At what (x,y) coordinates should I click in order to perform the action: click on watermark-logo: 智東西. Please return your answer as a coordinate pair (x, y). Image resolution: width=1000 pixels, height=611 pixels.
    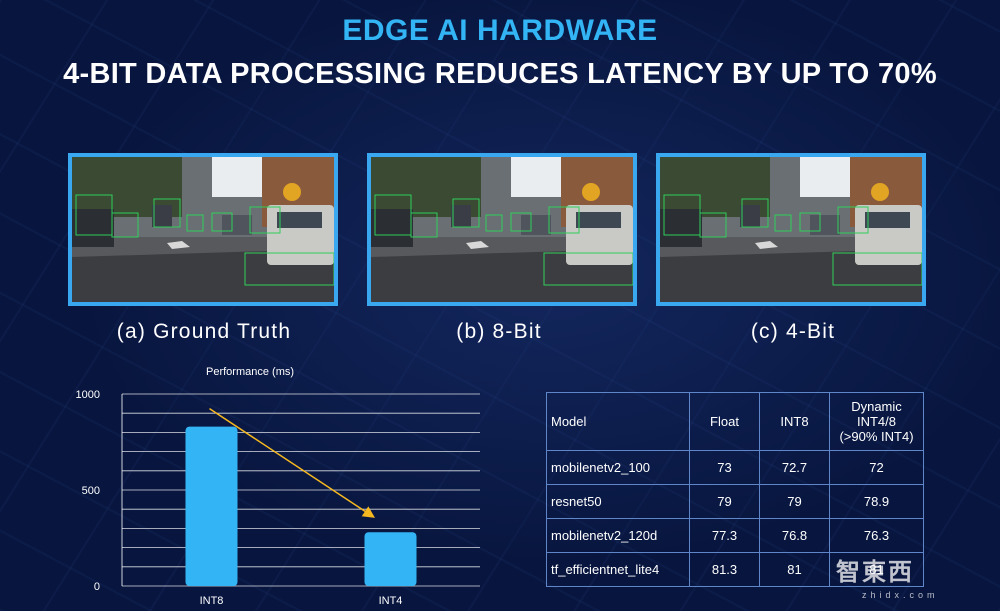
    Looking at the image, I should click on (875, 572).